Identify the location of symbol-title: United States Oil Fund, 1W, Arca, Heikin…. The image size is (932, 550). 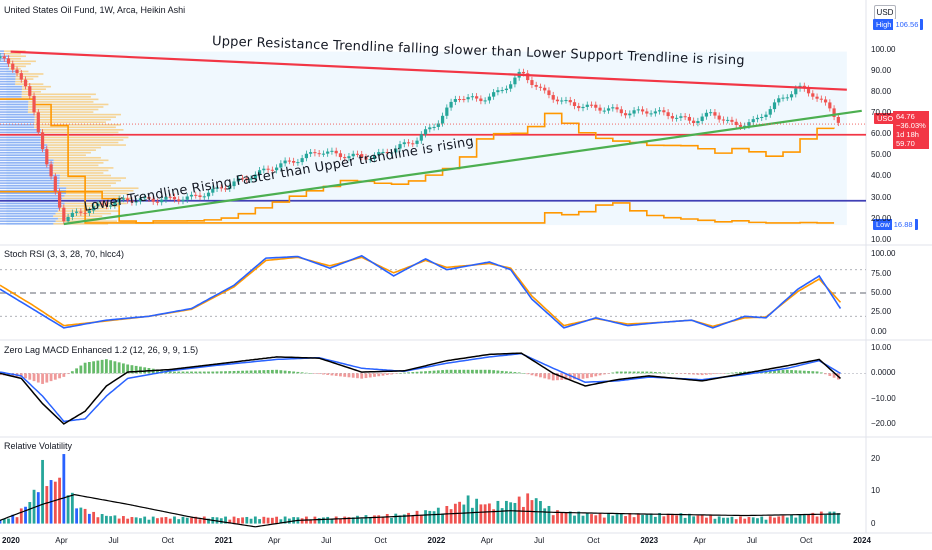
(95, 10).